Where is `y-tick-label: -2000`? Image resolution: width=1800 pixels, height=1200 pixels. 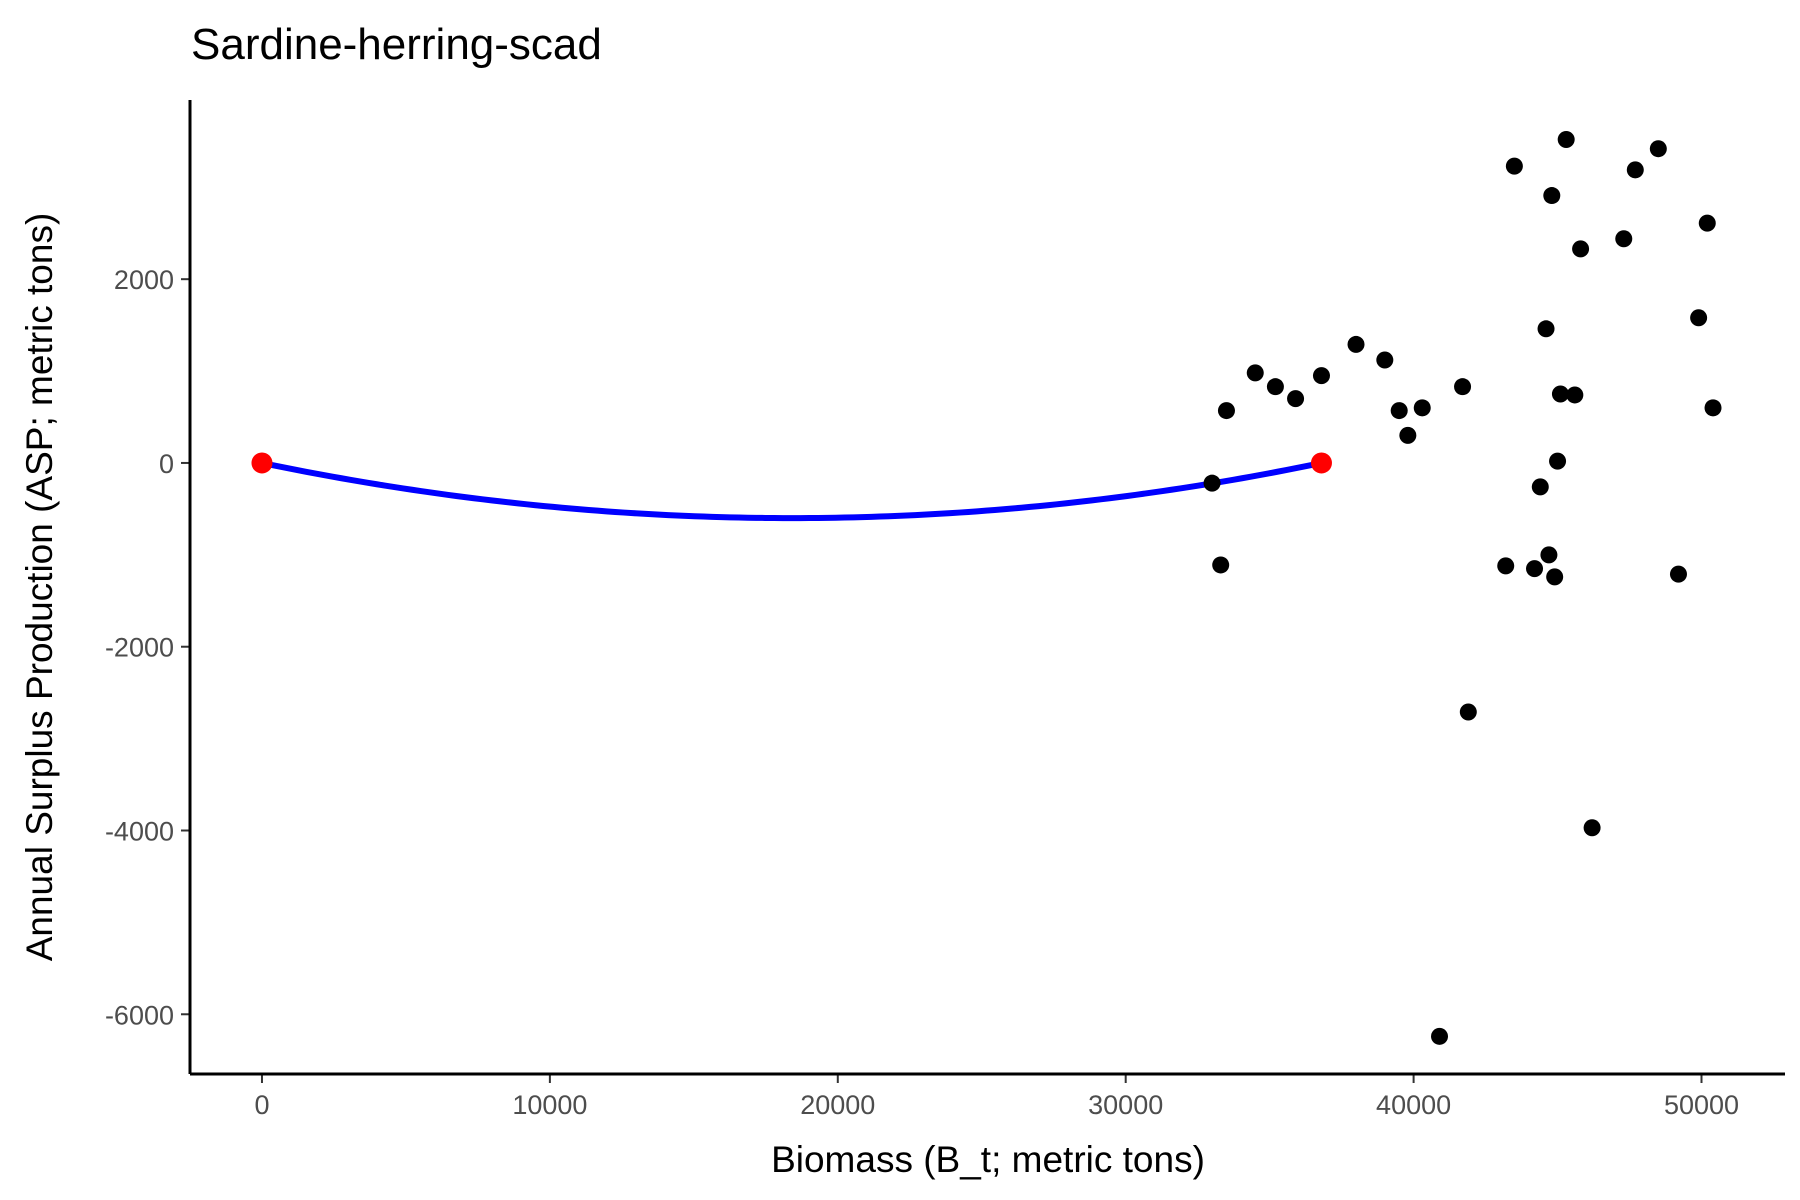 y-tick-label: -2000 is located at coordinates (139, 648).